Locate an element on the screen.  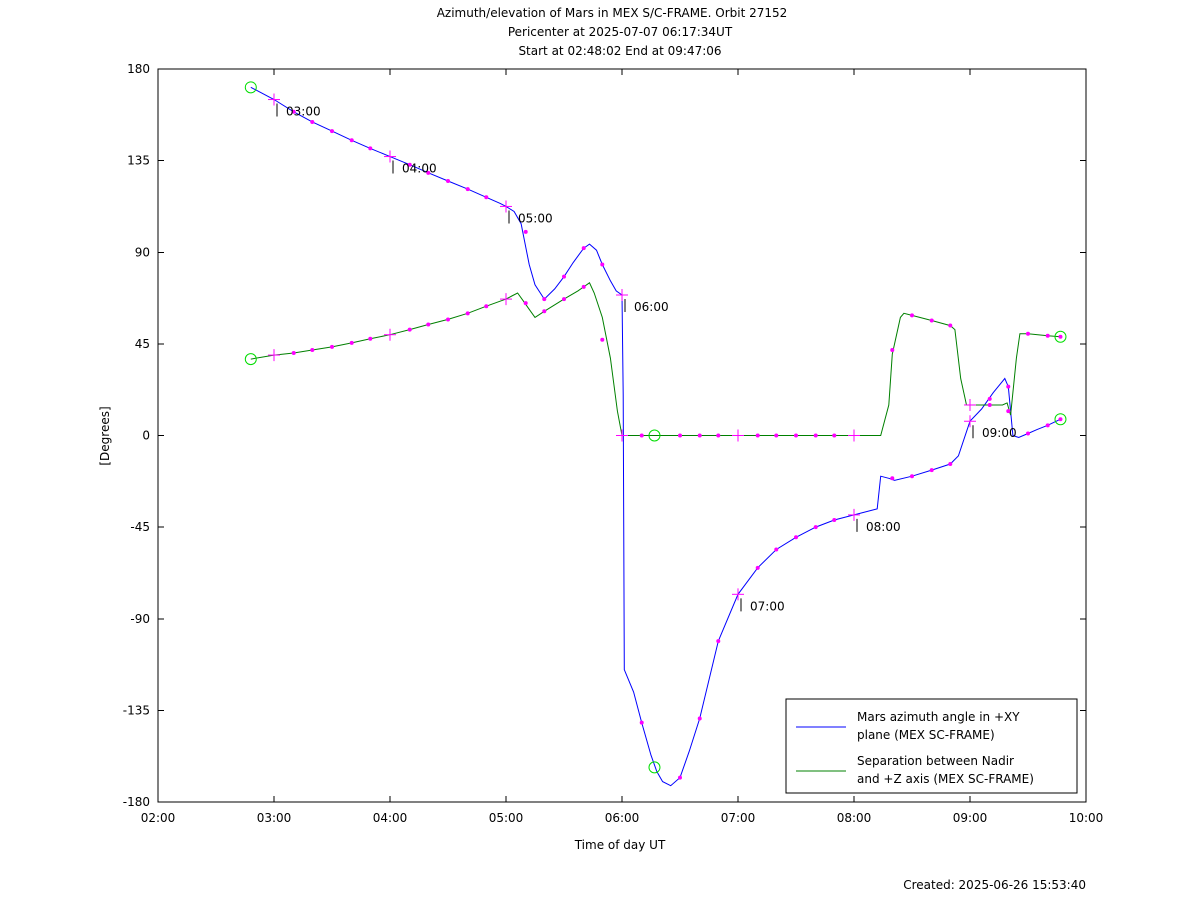
created-timestamp: Created: 2025-06-26 15:53:40 is located at coordinates (994, 885).